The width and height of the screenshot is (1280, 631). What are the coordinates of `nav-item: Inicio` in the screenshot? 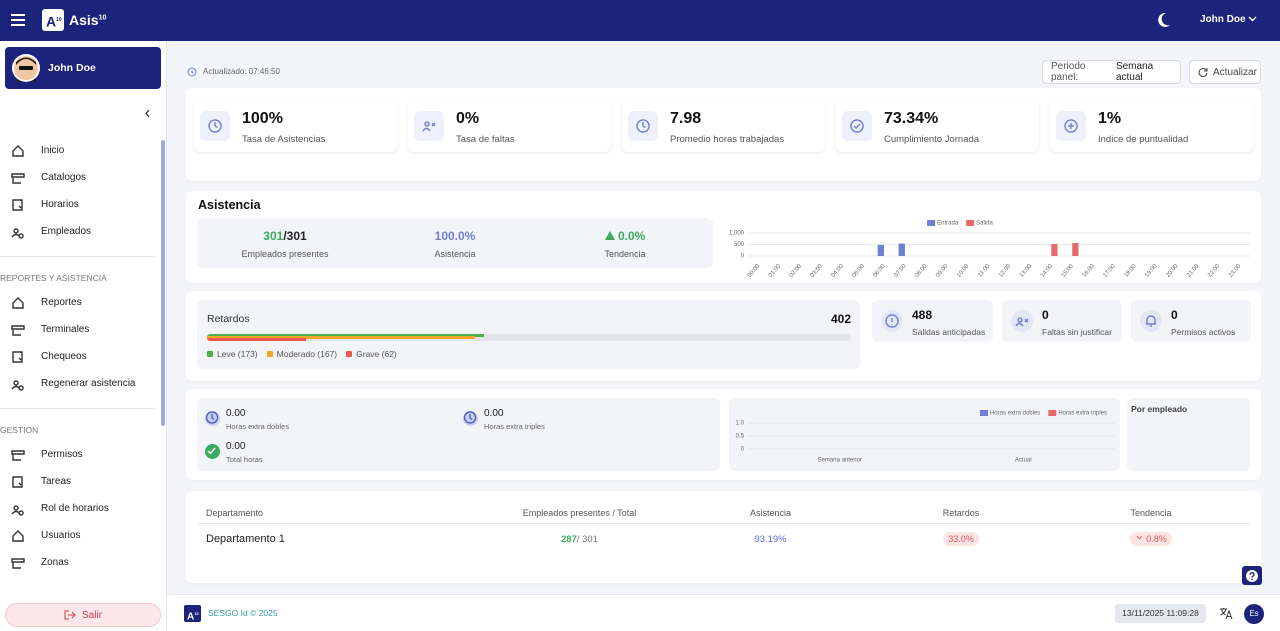 It's located at (77, 150).